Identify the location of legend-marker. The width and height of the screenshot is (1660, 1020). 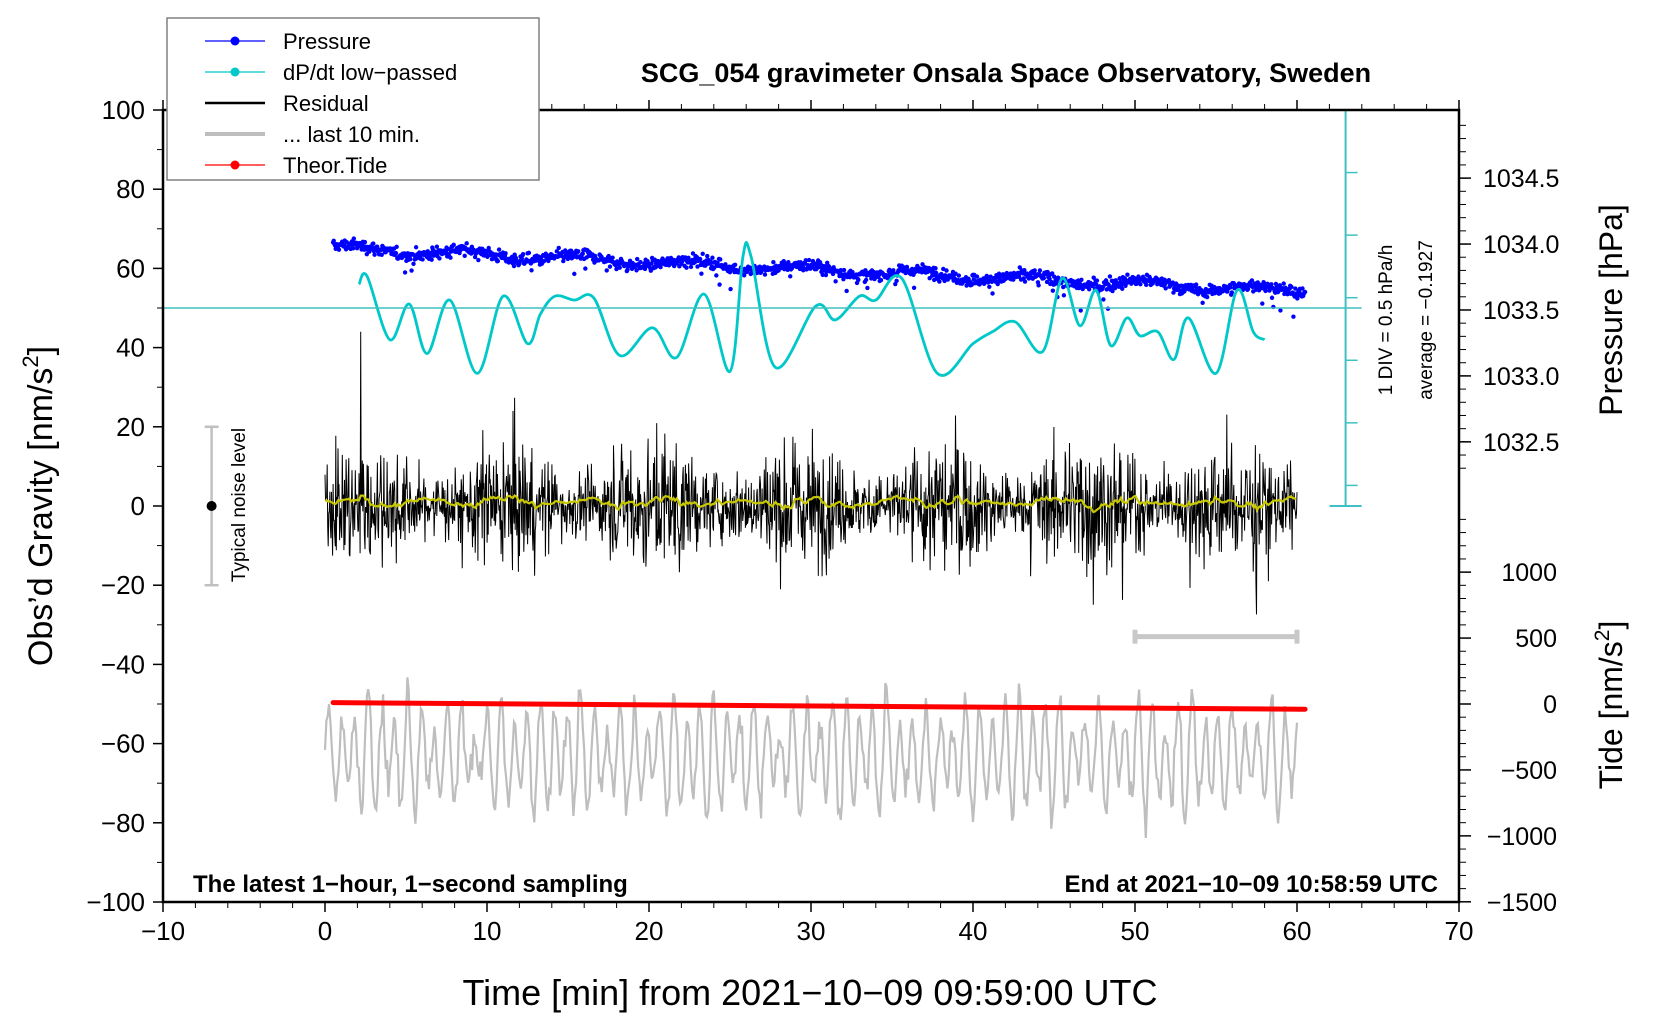
(235, 165).